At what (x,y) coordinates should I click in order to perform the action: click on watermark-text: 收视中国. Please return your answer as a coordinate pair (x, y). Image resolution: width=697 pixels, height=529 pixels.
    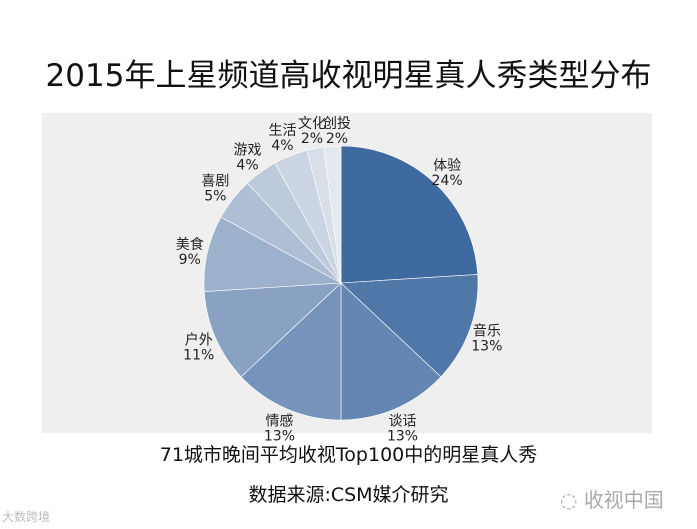
    Looking at the image, I should click on (623, 500).